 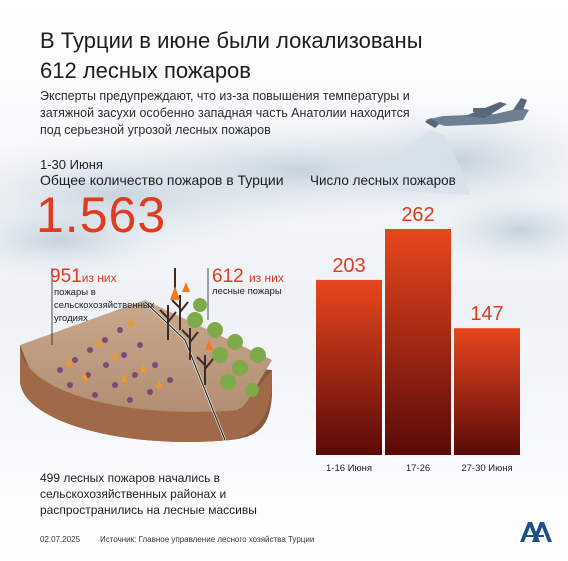 What do you see at coordinates (66, 276) in the screenshot?
I see `agri-count-number: 951` at bounding box center [66, 276].